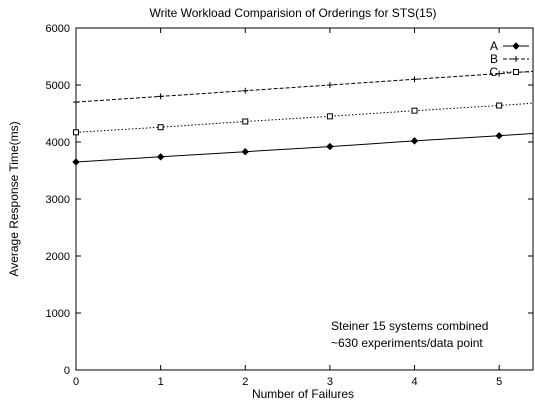 The image size is (535, 402). I want to click on x-axis-label: Number of Failures, so click(303, 394).